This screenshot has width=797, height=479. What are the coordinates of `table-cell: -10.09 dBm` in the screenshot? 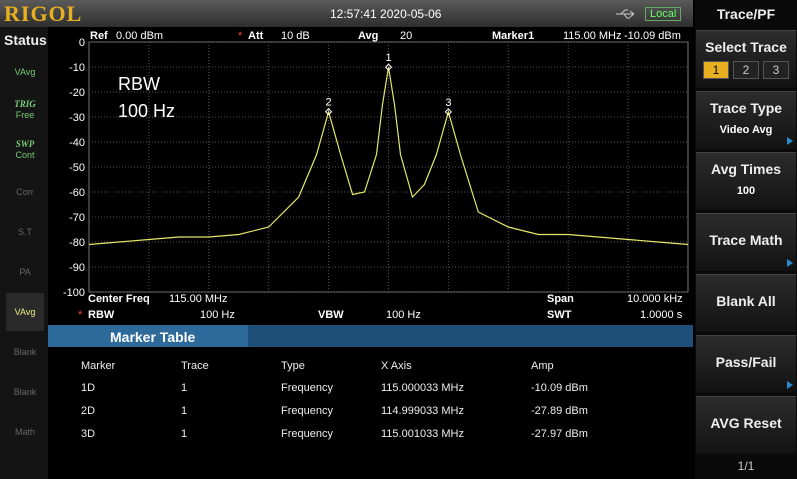 It's located at (559, 388).